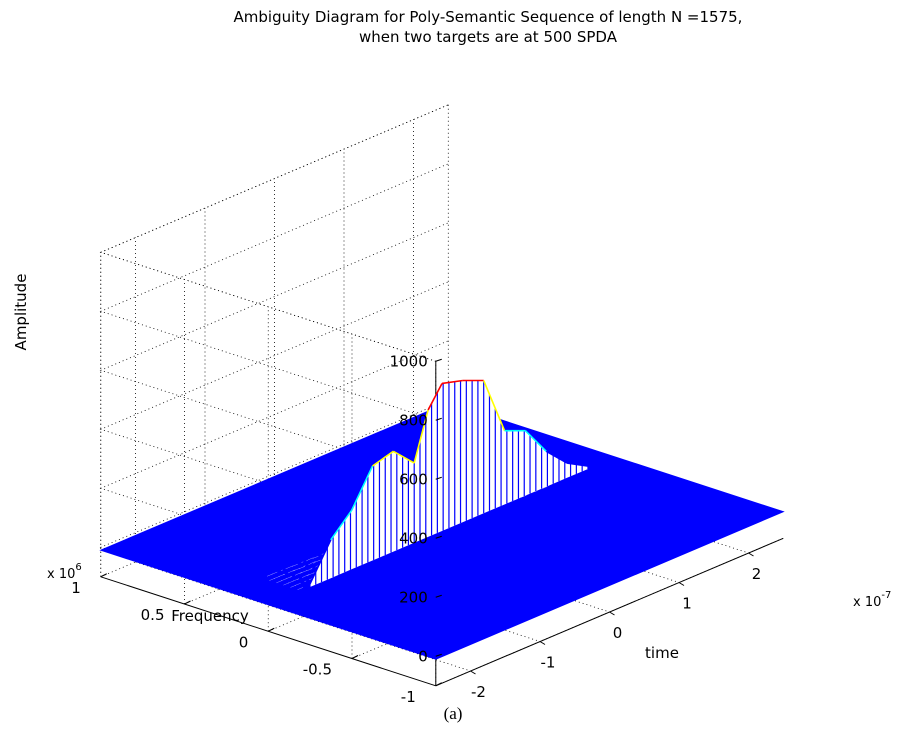  What do you see at coordinates (488, 37) in the screenshot?
I see `chart-title-line2: when two targets are at 500 SPDA` at bounding box center [488, 37].